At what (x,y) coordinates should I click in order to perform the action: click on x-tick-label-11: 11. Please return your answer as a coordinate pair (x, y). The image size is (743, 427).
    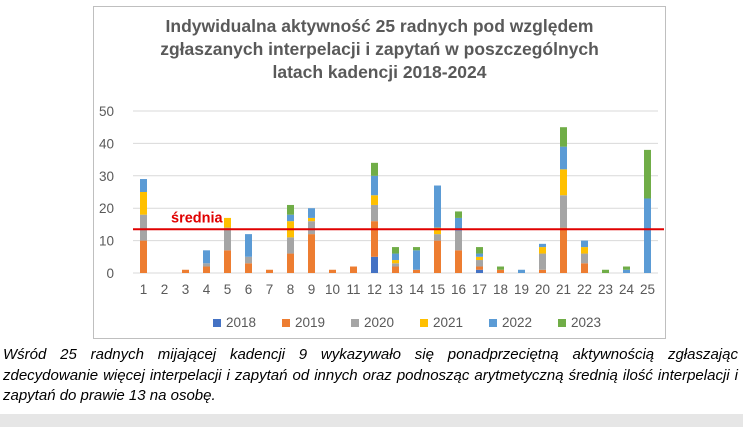
    Looking at the image, I should click on (353, 289).